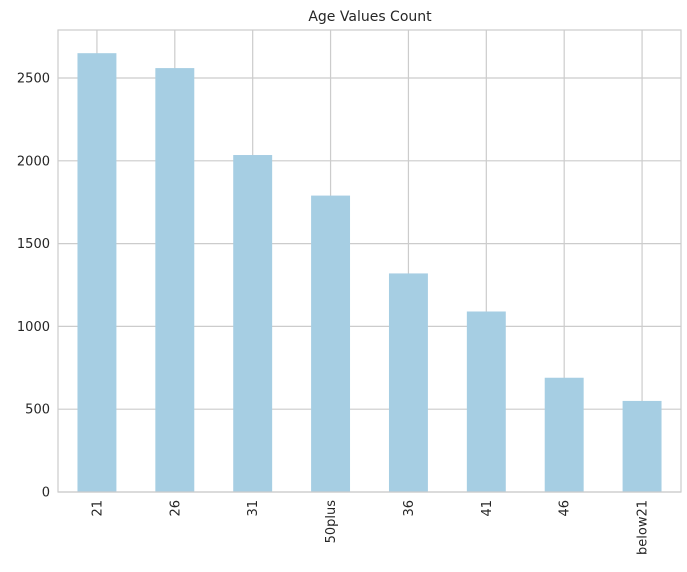 The height and width of the screenshot is (572, 687). I want to click on x-tick-label: 50plus, so click(331, 522).